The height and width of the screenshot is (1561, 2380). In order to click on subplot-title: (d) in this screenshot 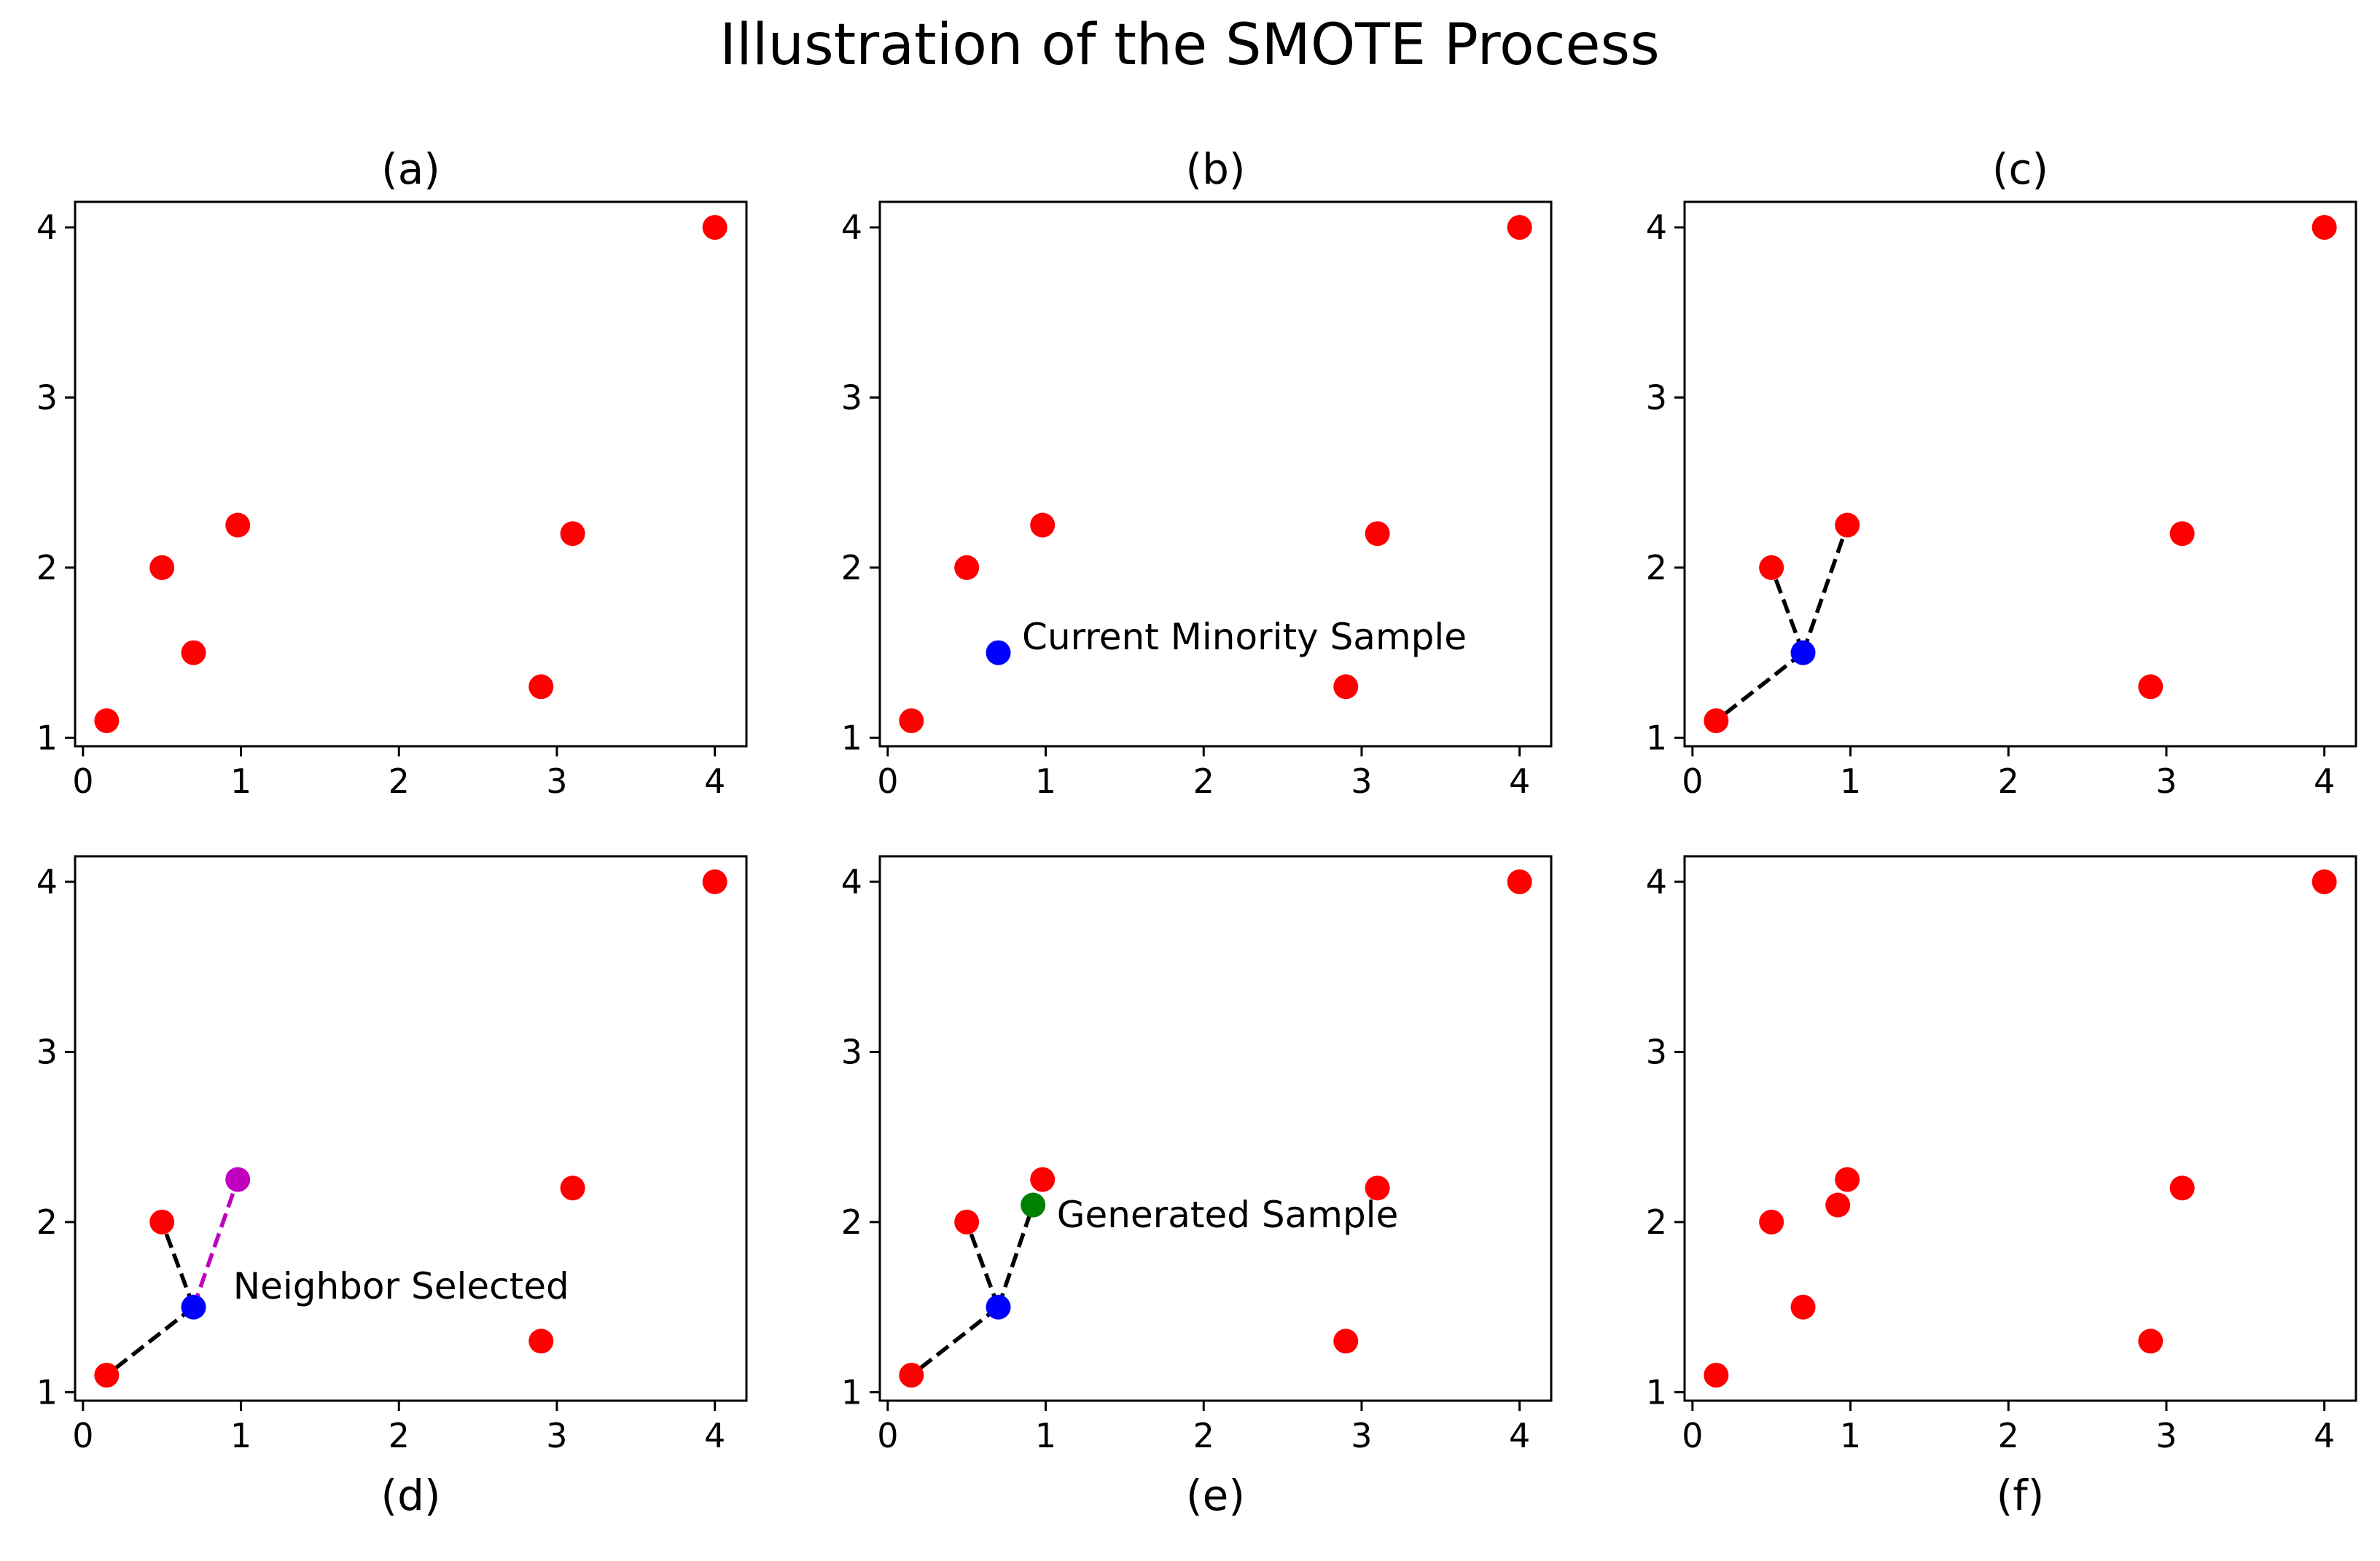, I will do `click(410, 1495)`.